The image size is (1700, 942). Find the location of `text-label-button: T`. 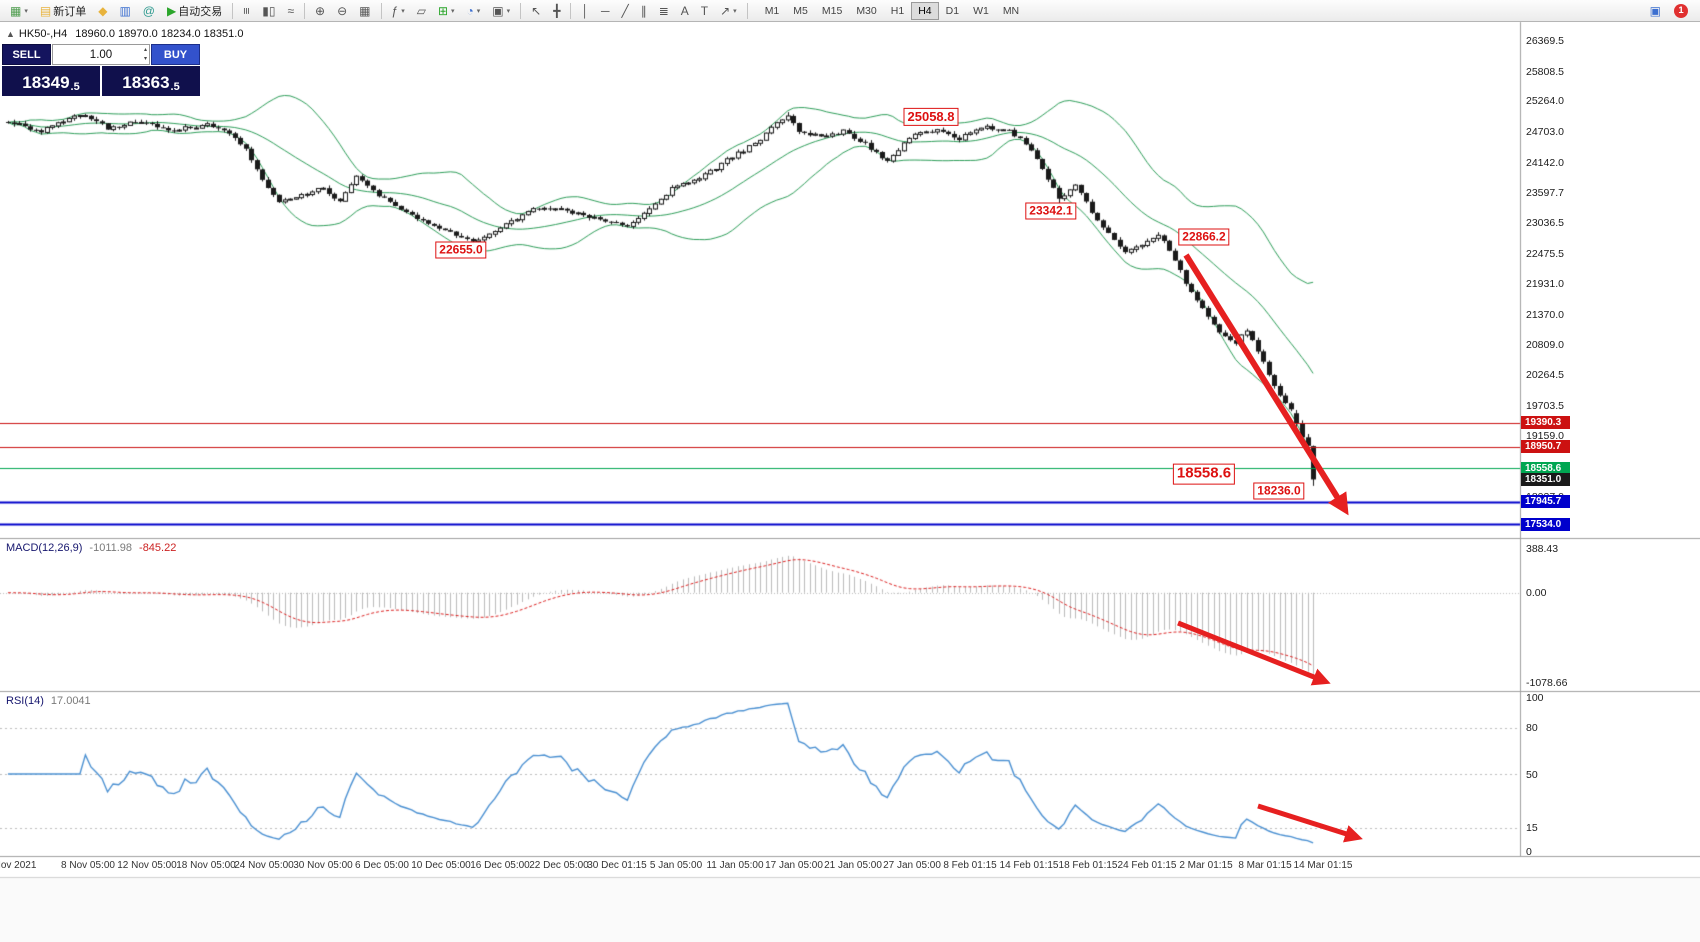

text-label-button: T is located at coordinates (704, 10).